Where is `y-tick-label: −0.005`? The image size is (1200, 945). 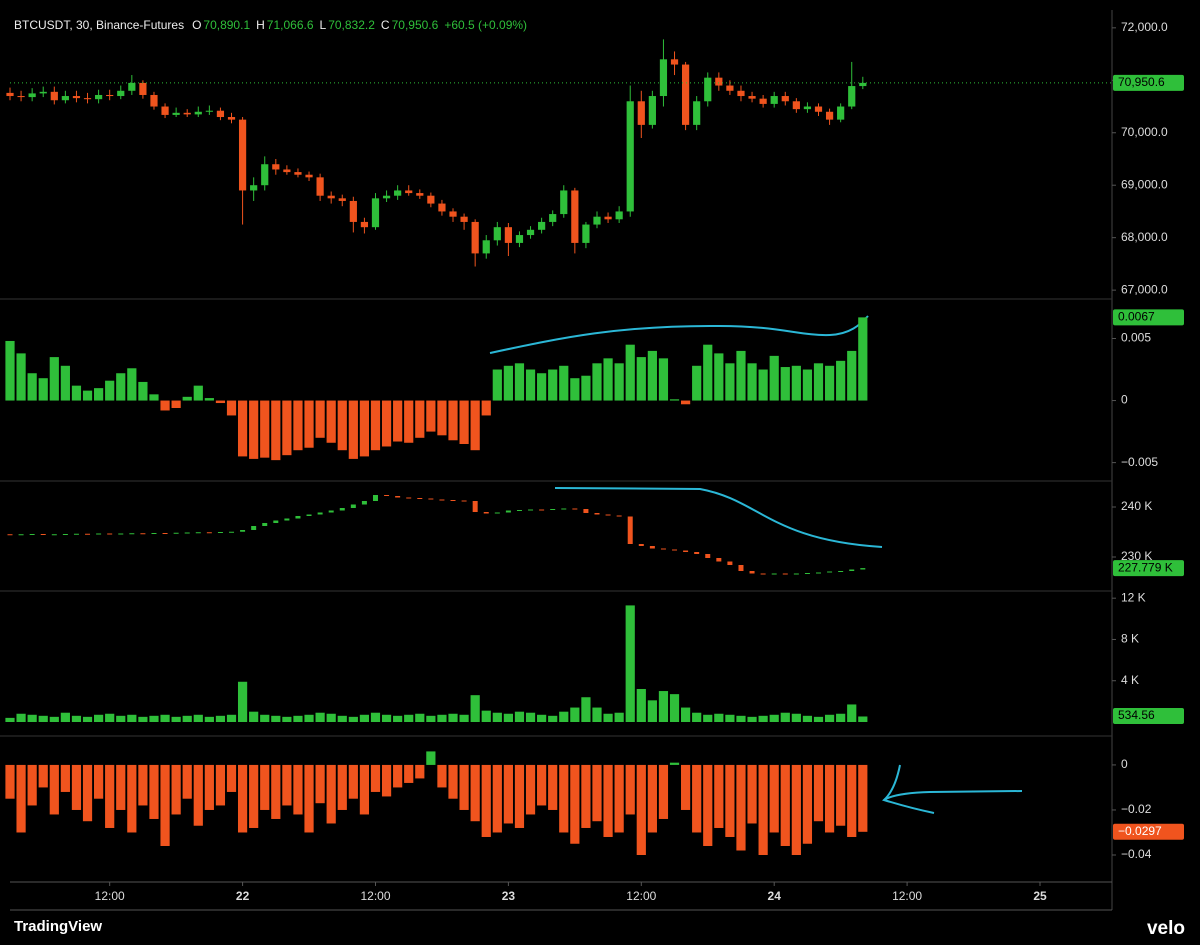 y-tick-label: −0.005 is located at coordinates (1139, 462).